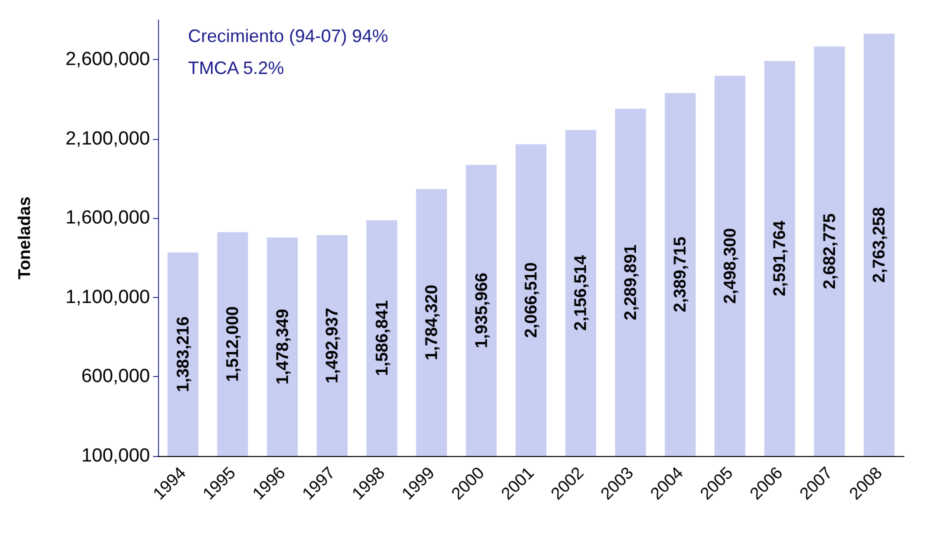  What do you see at coordinates (232, 344) in the screenshot?
I see `data-label: 1,512,000` at bounding box center [232, 344].